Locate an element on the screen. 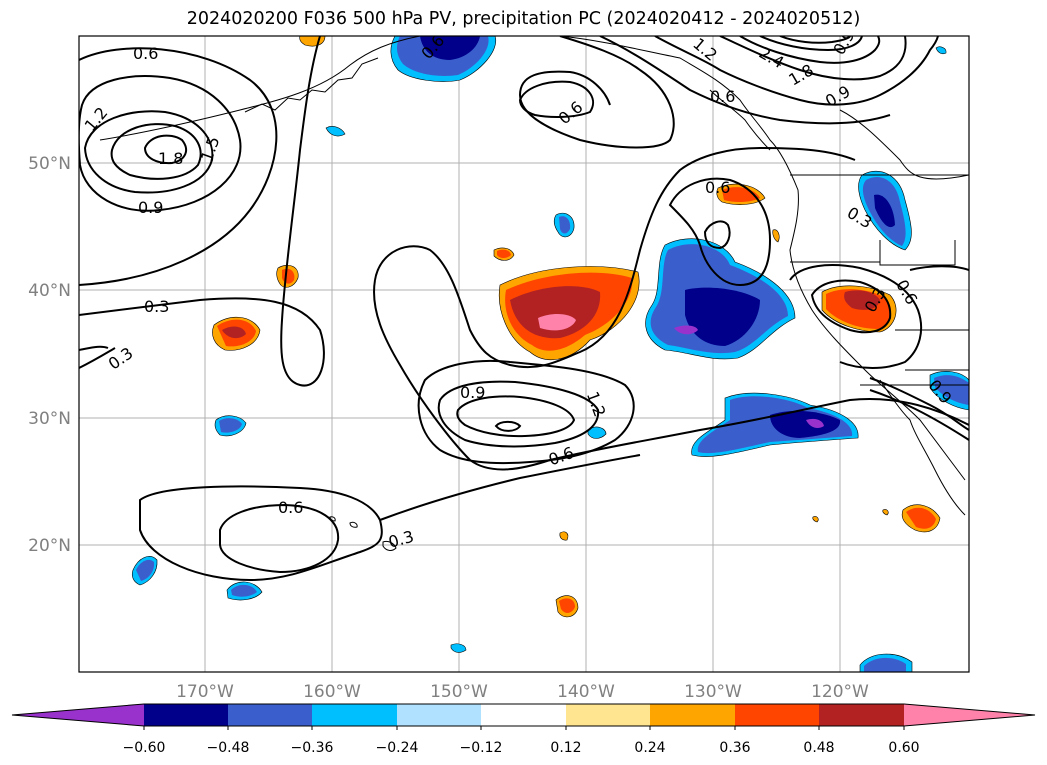 The width and height of the screenshot is (1047, 765). contour-label: 1.8 is located at coordinates (170, 158).